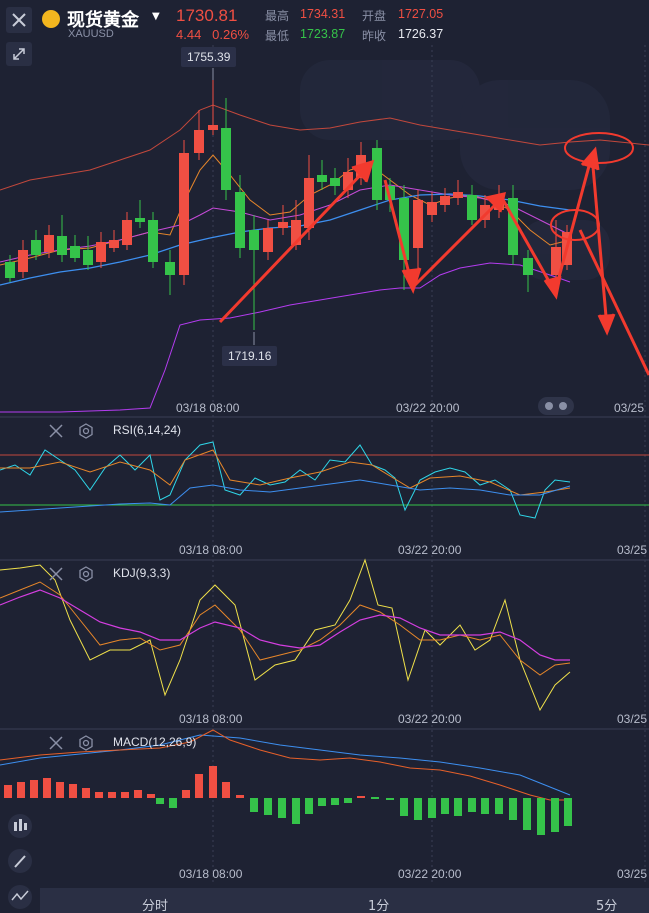 Image resolution: width=649 pixels, height=913 pixels. Describe the element at coordinates (421, 34) in the screenshot. I see `prev-close-value: 1726.37` at that location.